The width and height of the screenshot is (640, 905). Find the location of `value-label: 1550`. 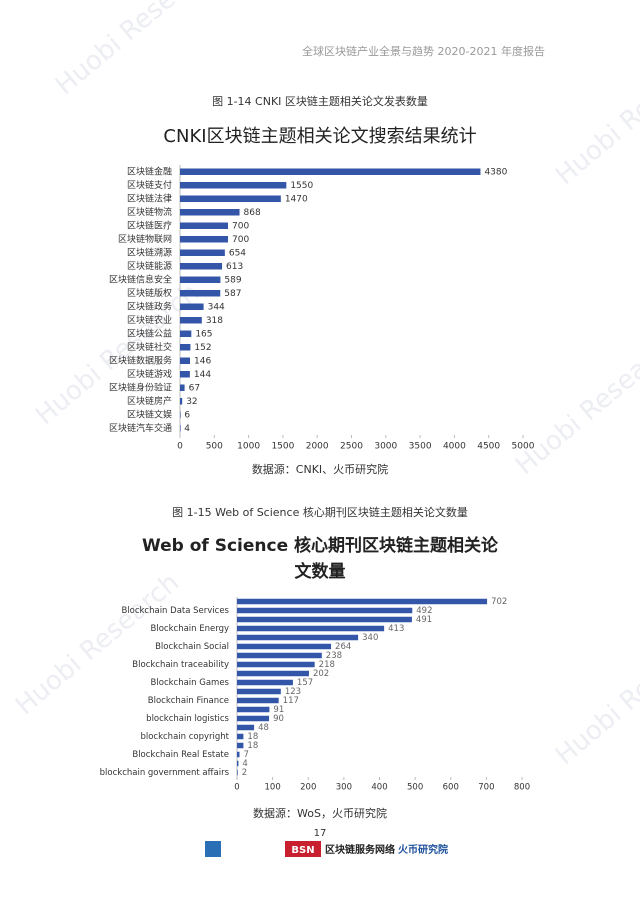

value-label: 1550 is located at coordinates (301, 186).